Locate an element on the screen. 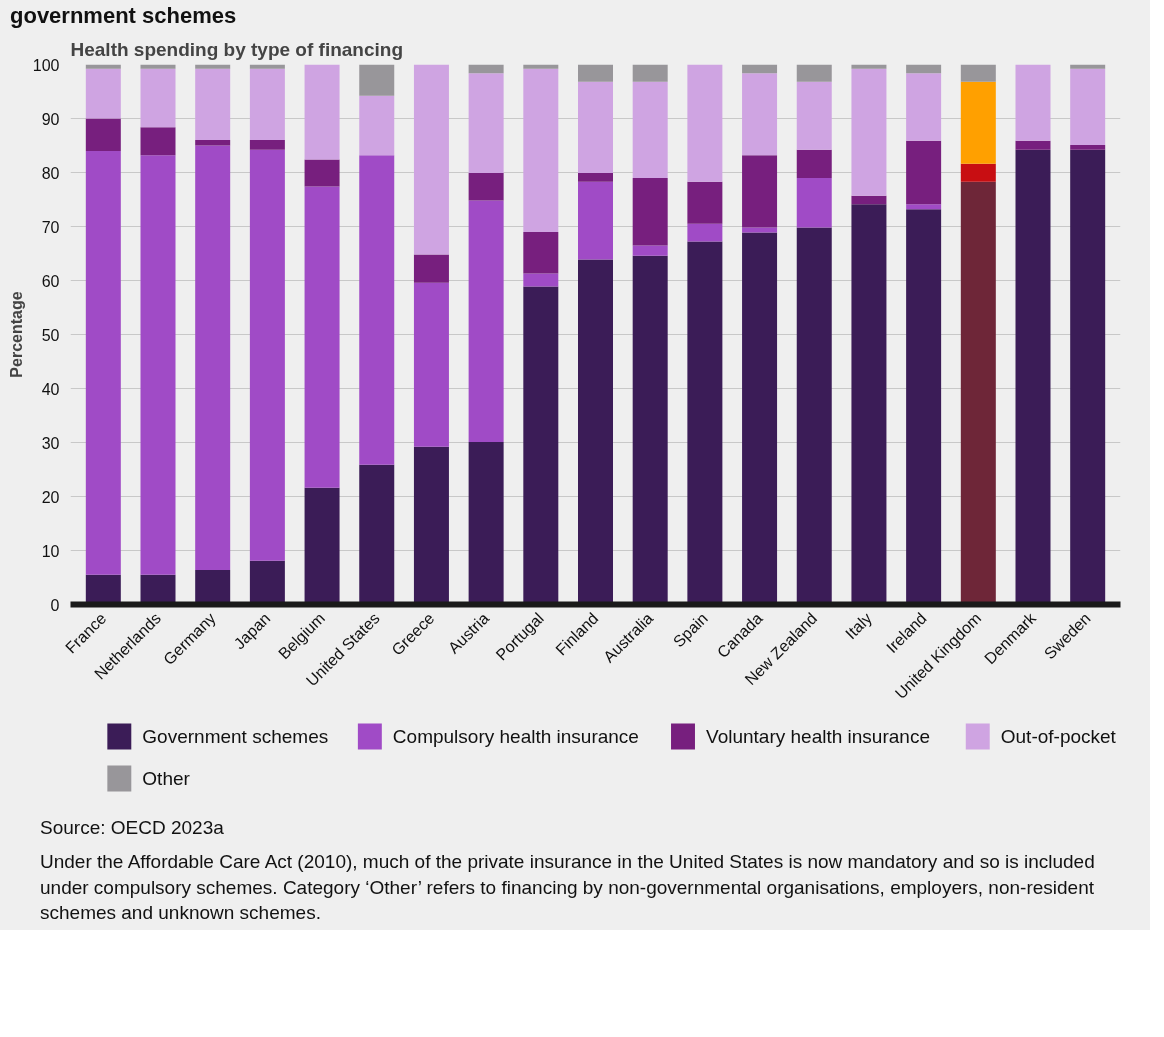 The height and width of the screenshot is (1037, 1164). x-tick-label: Italy is located at coordinates (858, 626).